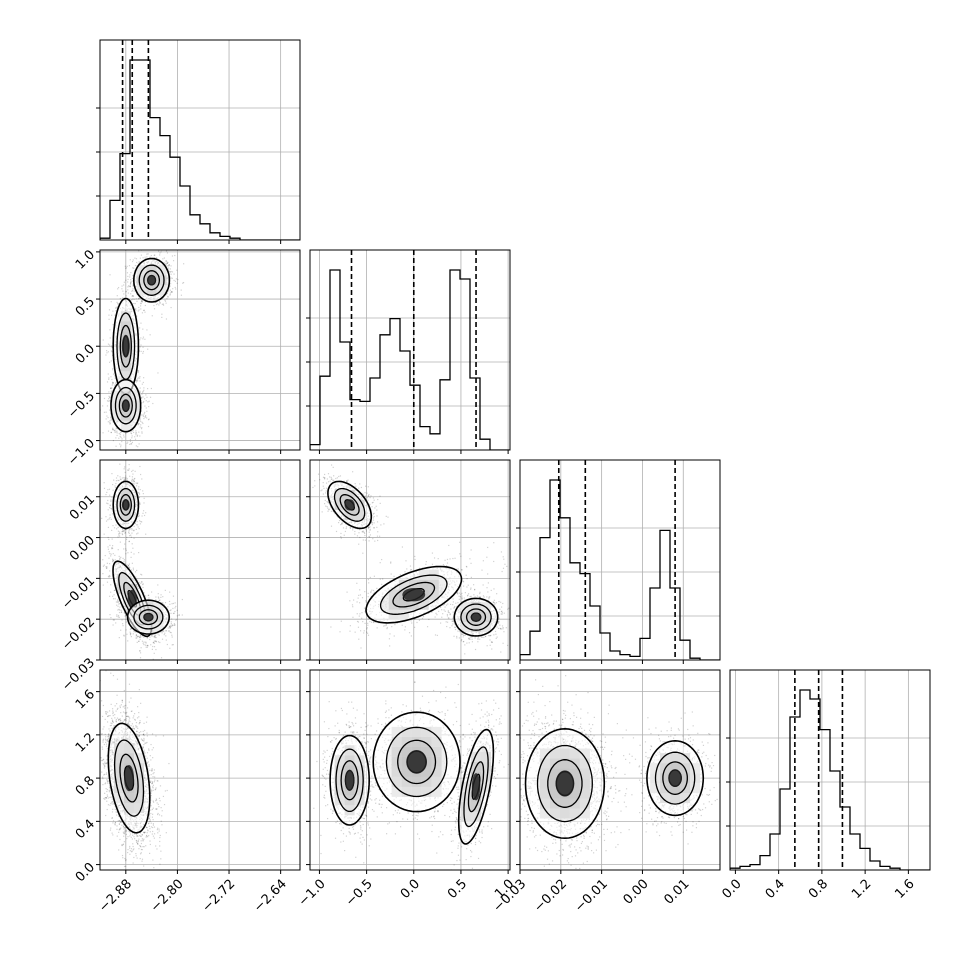  Describe the element at coordinates (85, 354) in the screenshot. I see `y-tick-label-1-2: 0.0` at that location.